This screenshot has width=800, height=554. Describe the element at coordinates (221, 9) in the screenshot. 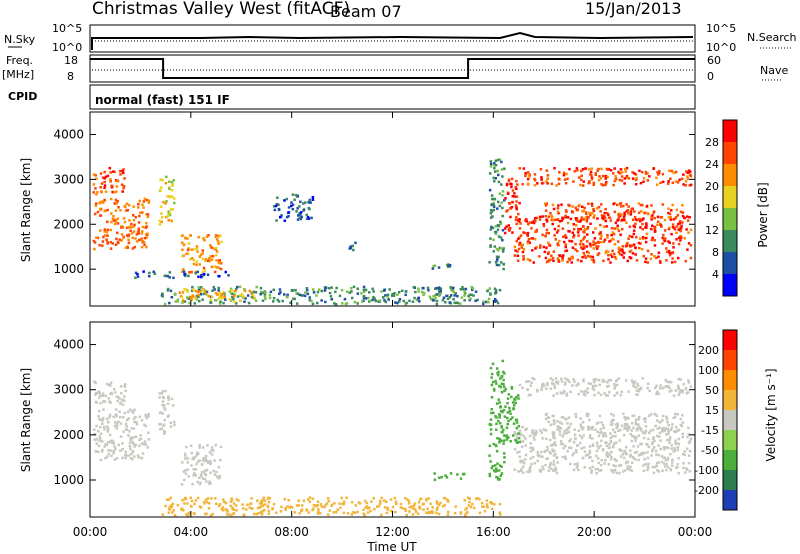

I see `station-title: Christmas Valley West (fitACF)` at that location.